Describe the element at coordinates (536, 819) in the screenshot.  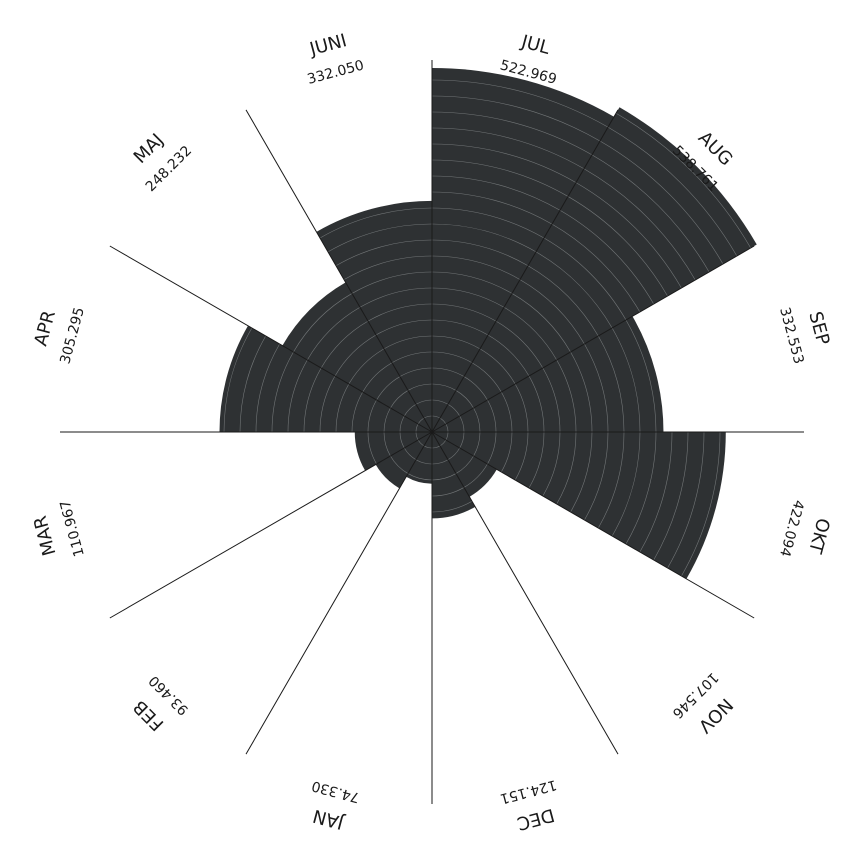
I see `month-label-dec: DEC` at that location.